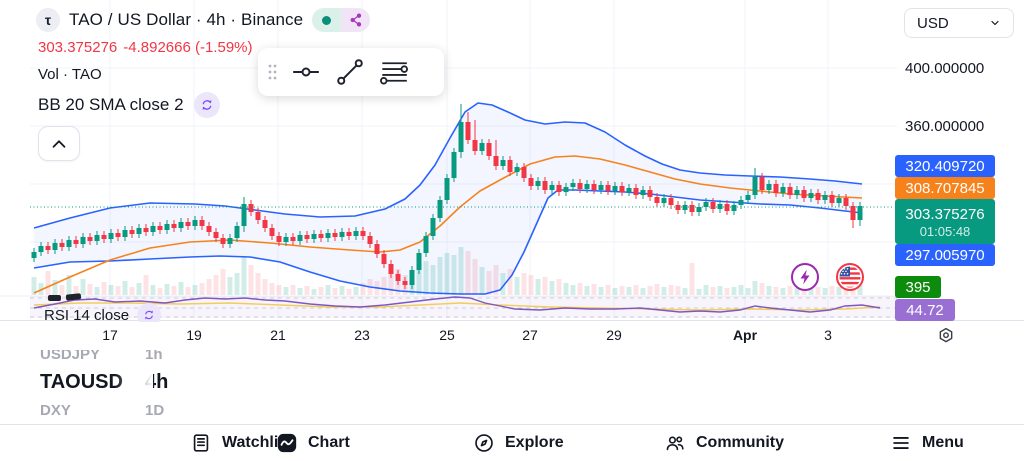  Describe the element at coordinates (530, 335) in the screenshot. I see `time-tick: 27` at that location.